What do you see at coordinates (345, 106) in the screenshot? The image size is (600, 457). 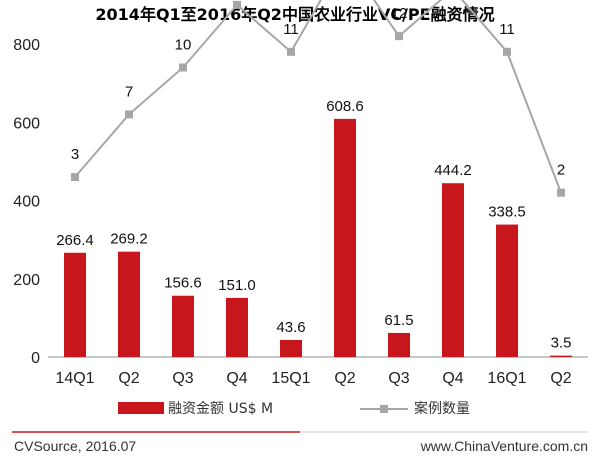 I see `bar-value-label: 608.6` at bounding box center [345, 106].